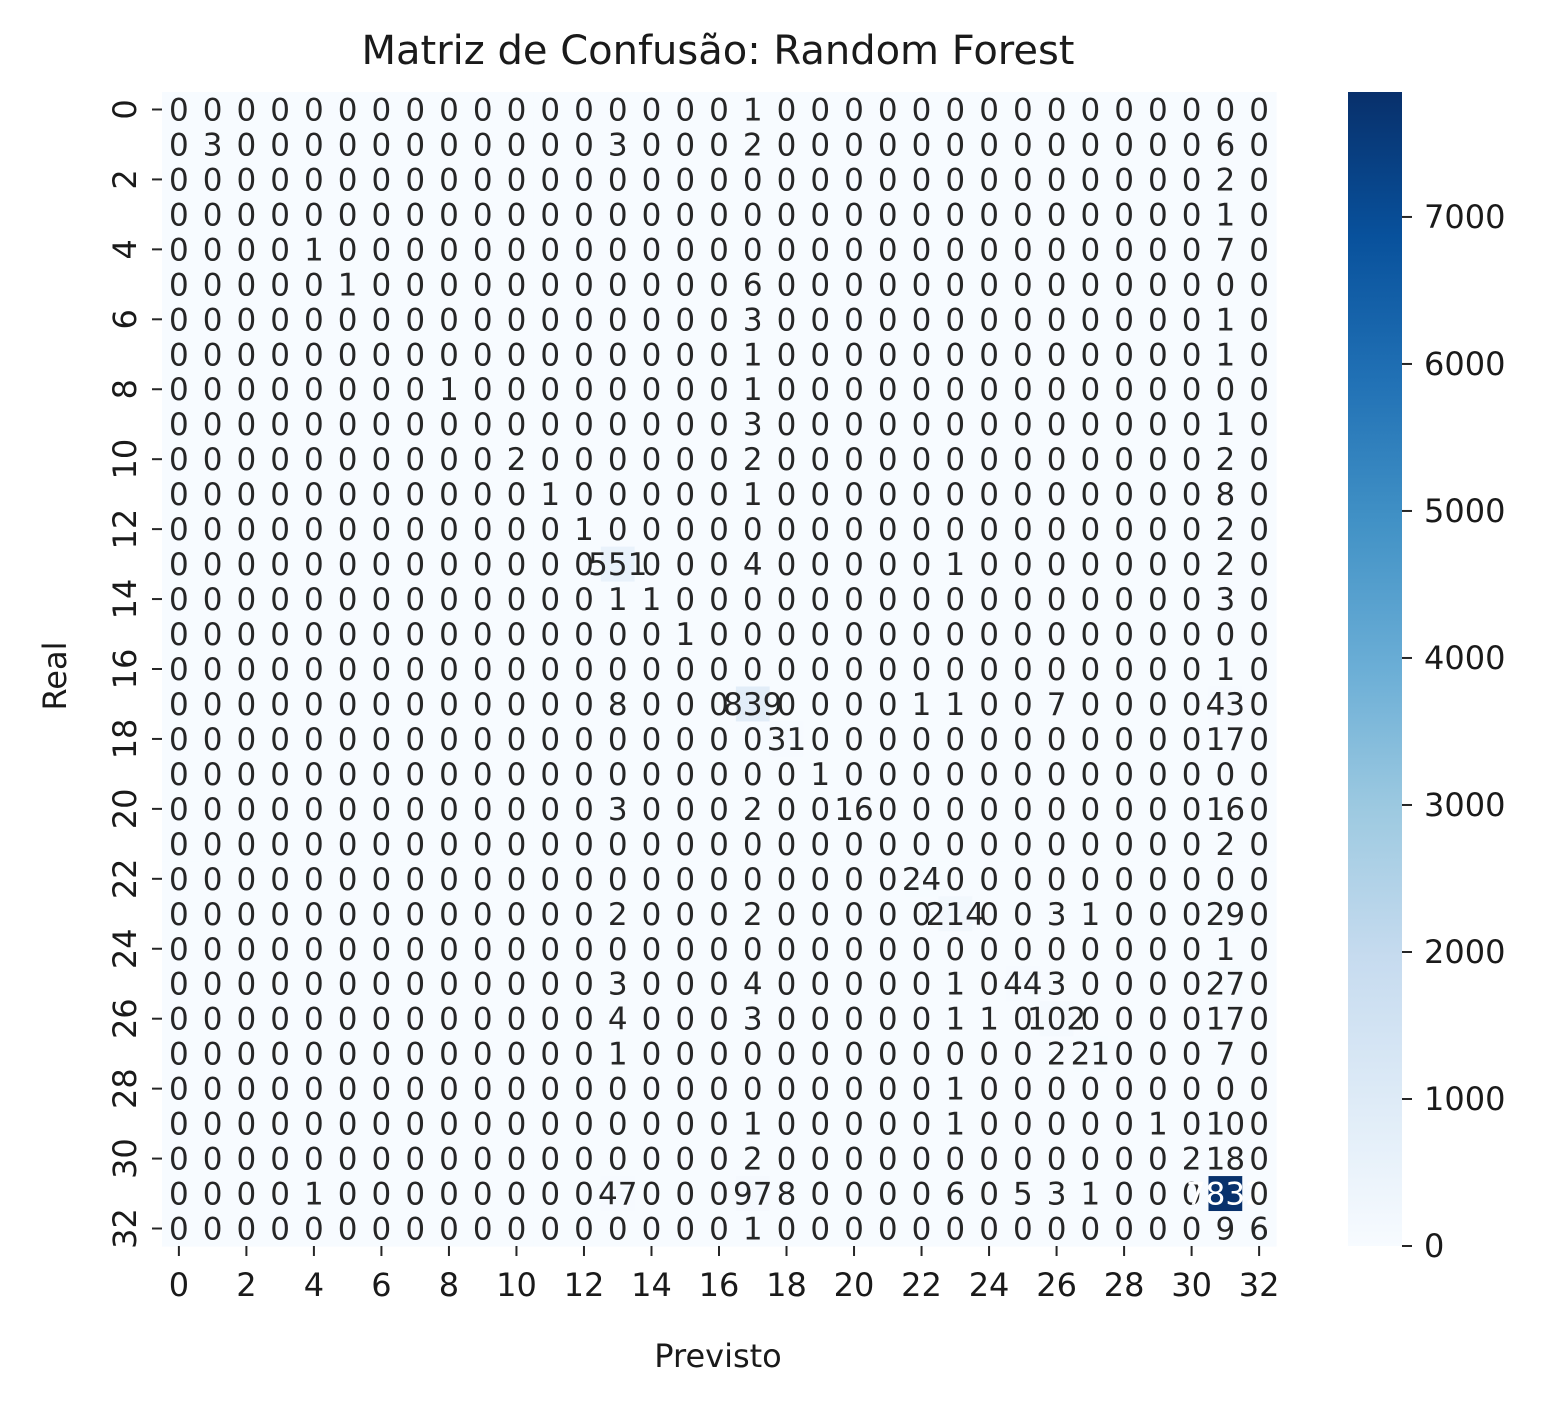 The width and height of the screenshot is (1568, 1407). I want to click on y-tick-label: 6, so click(125, 319).